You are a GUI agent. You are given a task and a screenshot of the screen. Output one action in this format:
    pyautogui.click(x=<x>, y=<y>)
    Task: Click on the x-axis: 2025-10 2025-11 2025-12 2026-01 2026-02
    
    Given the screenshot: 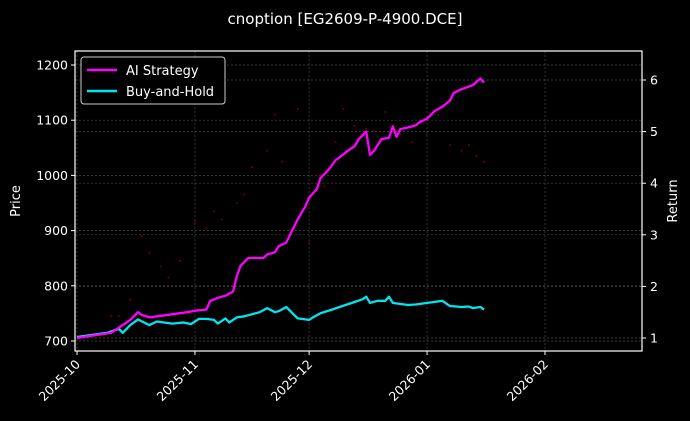 What is the action you would take?
    pyautogui.click(x=294, y=378)
    